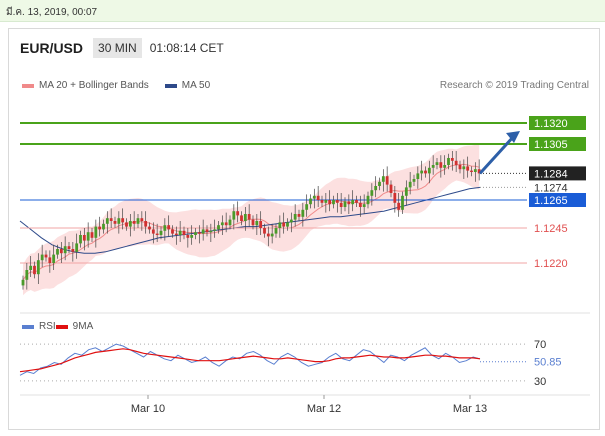 The image size is (605, 436). I want to click on chart-header: EUR/USD 30 MIN 01:08:14 CET, so click(122, 48).